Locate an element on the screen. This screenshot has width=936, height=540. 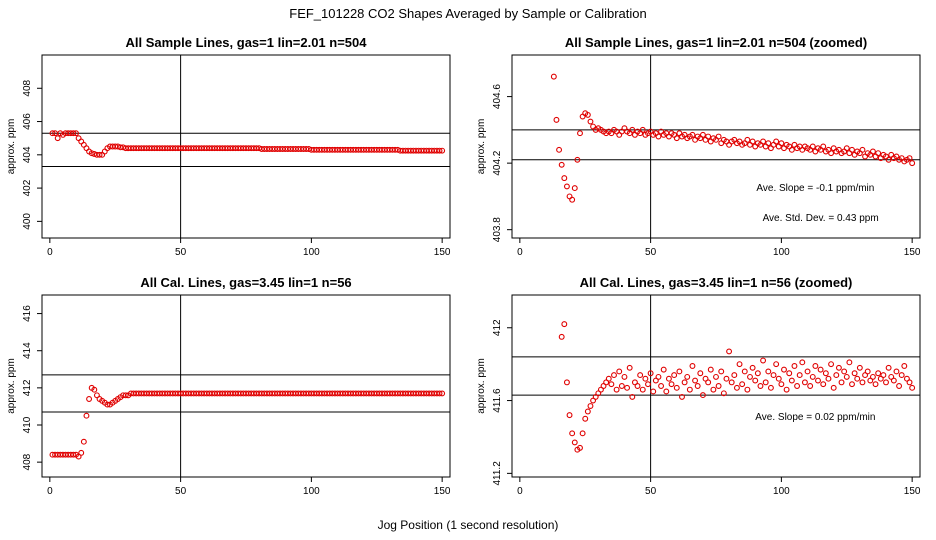
annotation-text: Ave. Slope = 0.02 ppm/min is located at coordinates (815, 417).